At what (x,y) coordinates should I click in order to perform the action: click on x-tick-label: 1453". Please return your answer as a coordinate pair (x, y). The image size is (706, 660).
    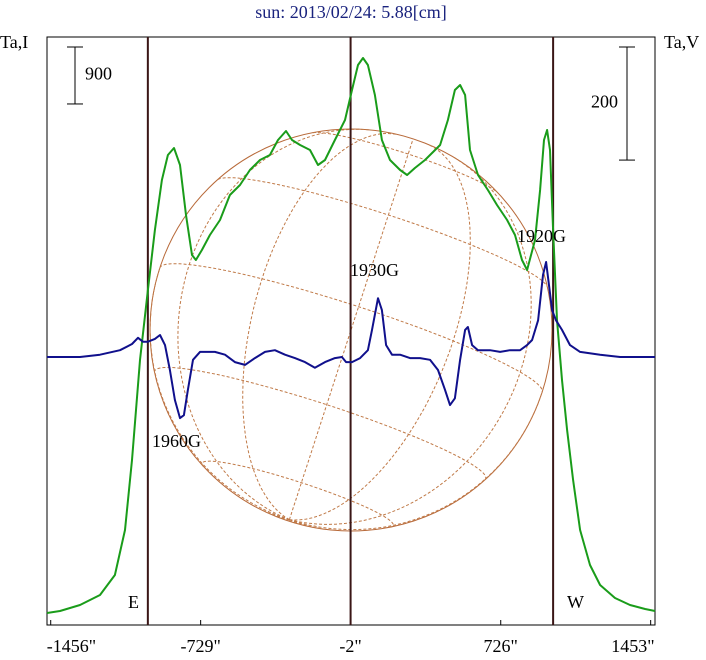
    Looking at the image, I should click on (632, 646).